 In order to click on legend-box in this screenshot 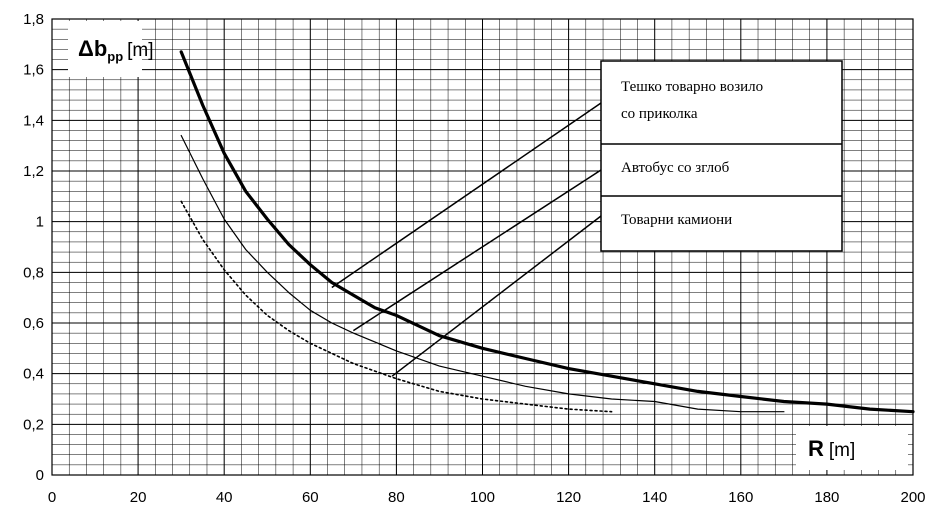, I will do `click(721, 156)`.